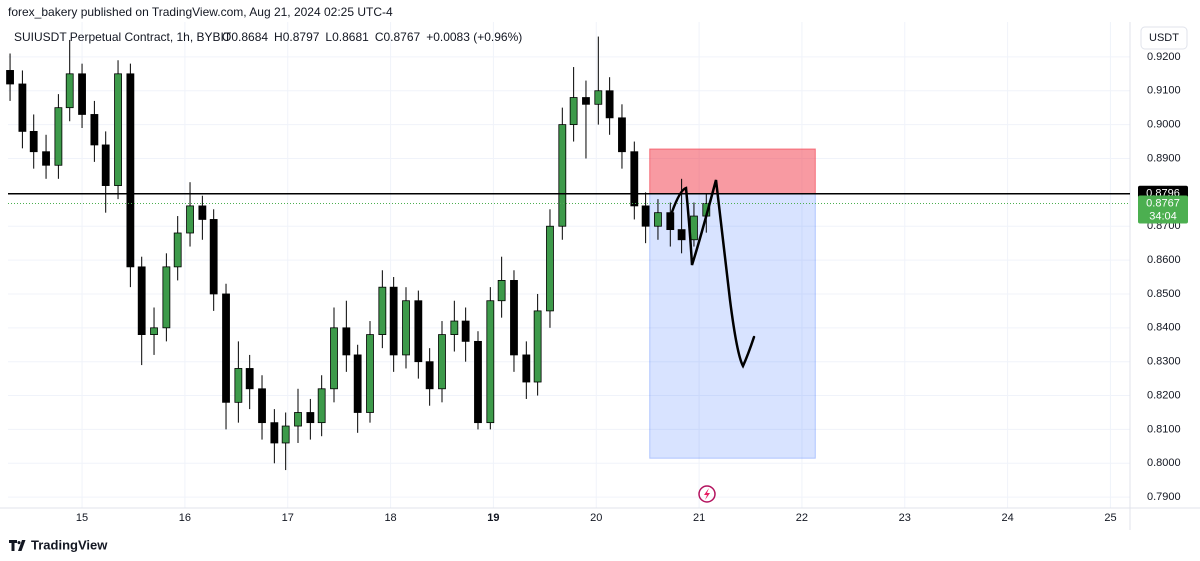 The image size is (1200, 561). What do you see at coordinates (596, 518) in the screenshot?
I see `x-tick-label: 20` at bounding box center [596, 518].